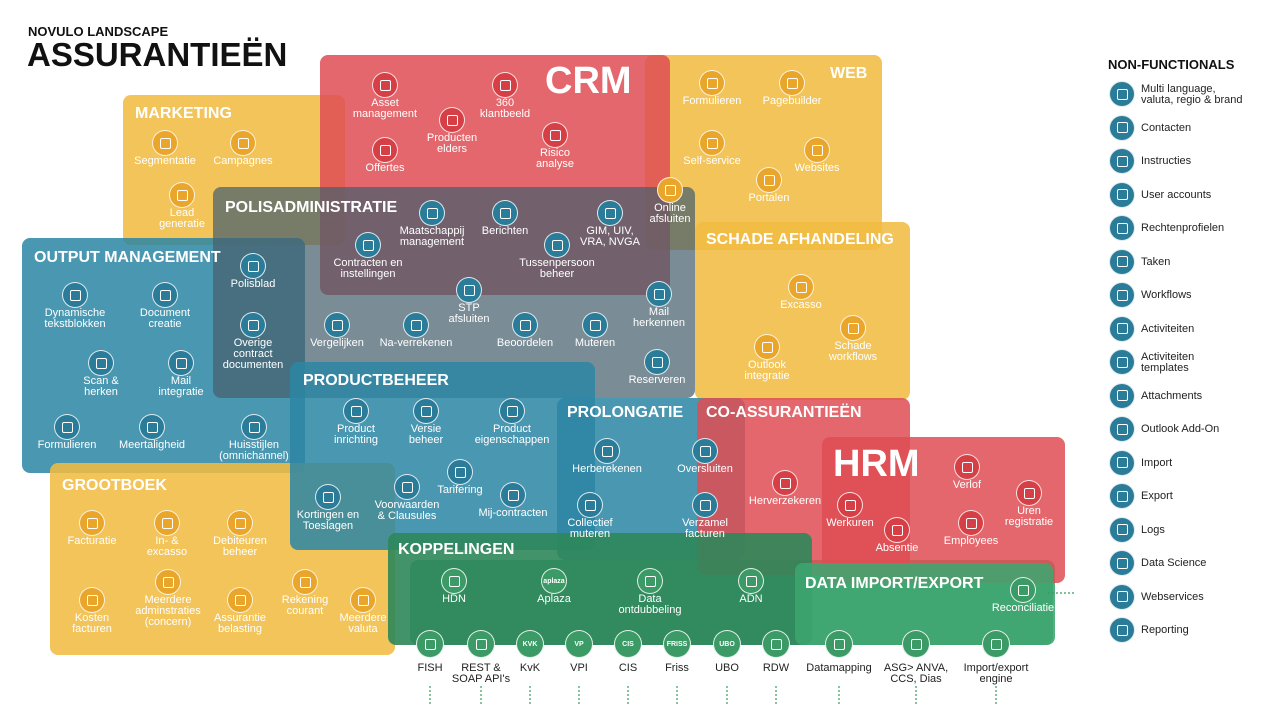 The height and width of the screenshot is (720, 1285). Describe the element at coordinates (712, 161) in the screenshot. I see `item-label: Self-service` at that location.